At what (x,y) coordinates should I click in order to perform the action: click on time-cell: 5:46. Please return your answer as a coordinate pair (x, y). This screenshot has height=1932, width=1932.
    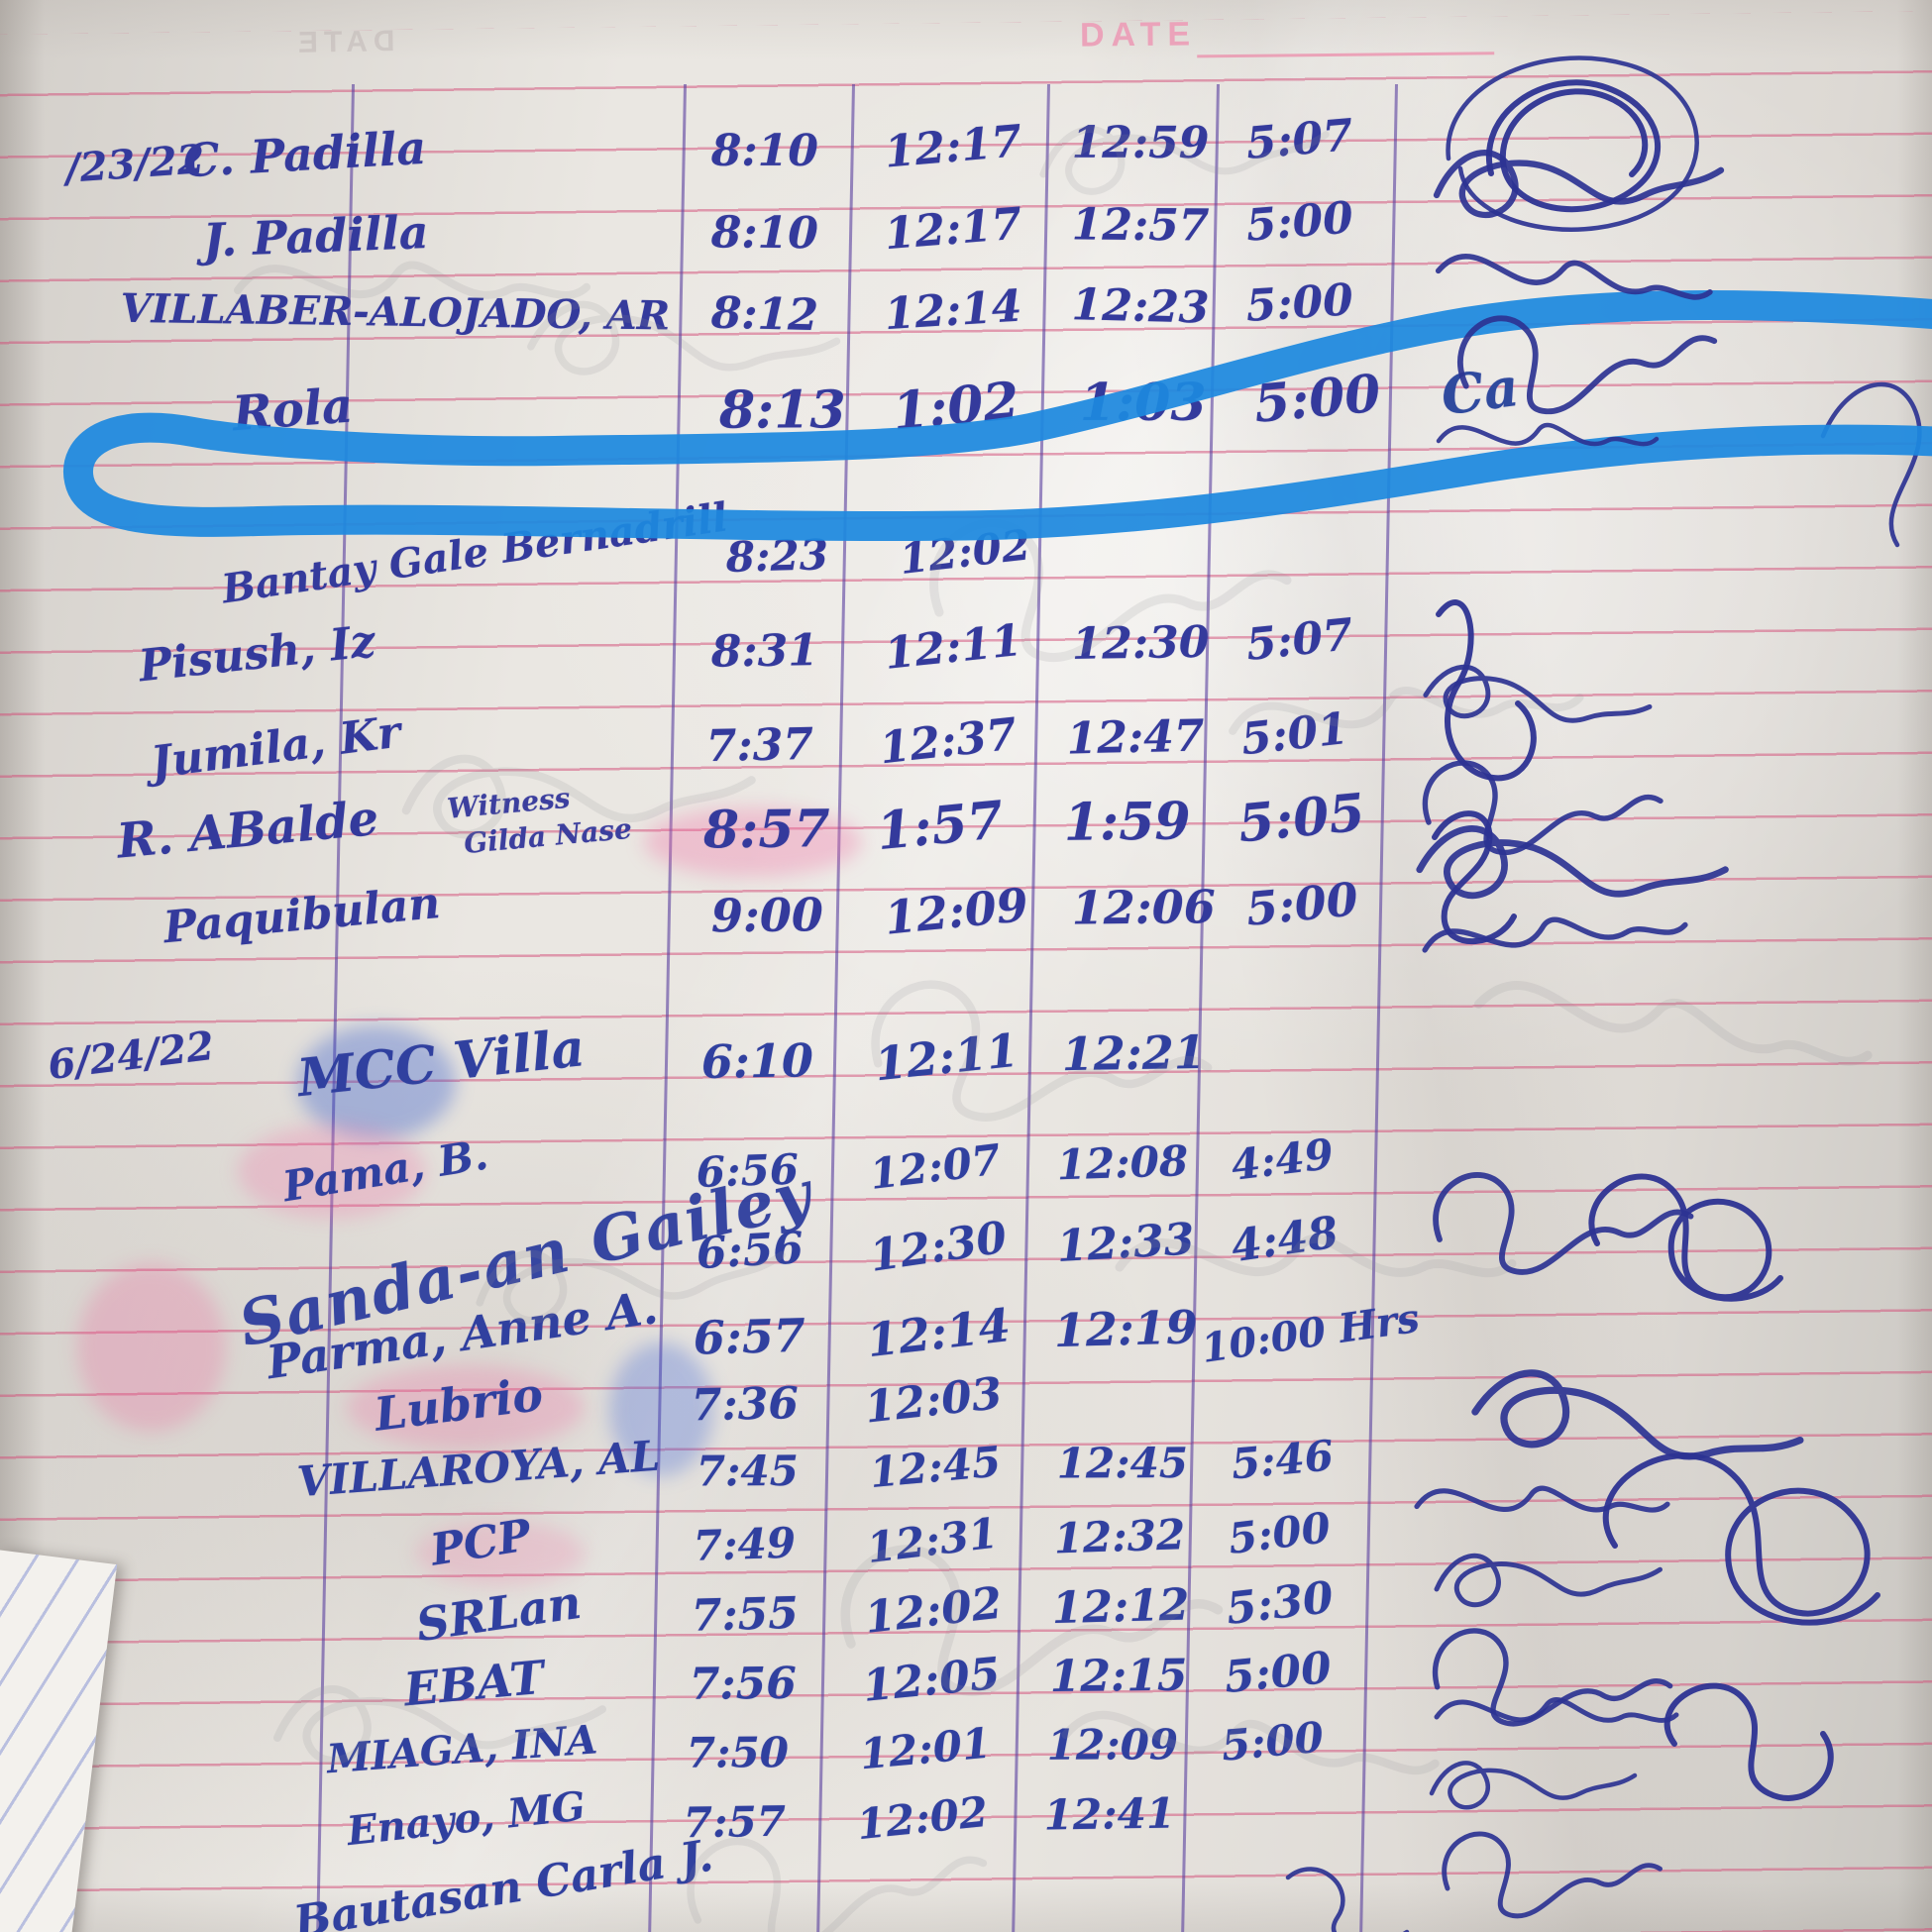
    Looking at the image, I should click on (1282, 1460).